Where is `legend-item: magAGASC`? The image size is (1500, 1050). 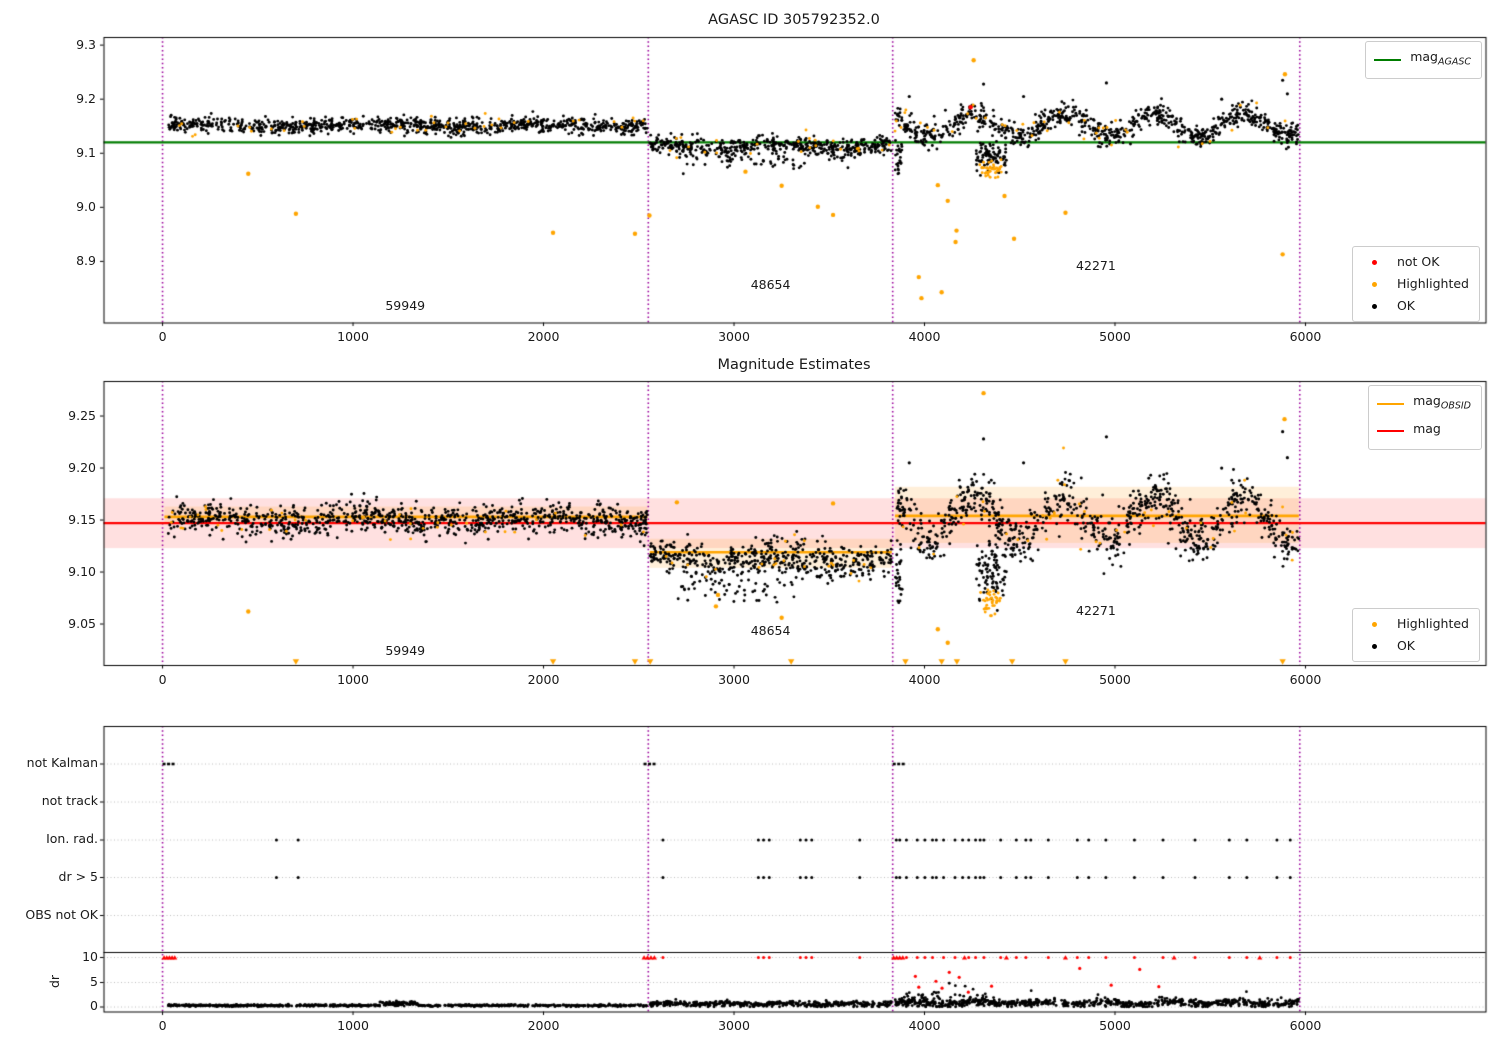 legend-item: magAGASC is located at coordinates (1422, 60).